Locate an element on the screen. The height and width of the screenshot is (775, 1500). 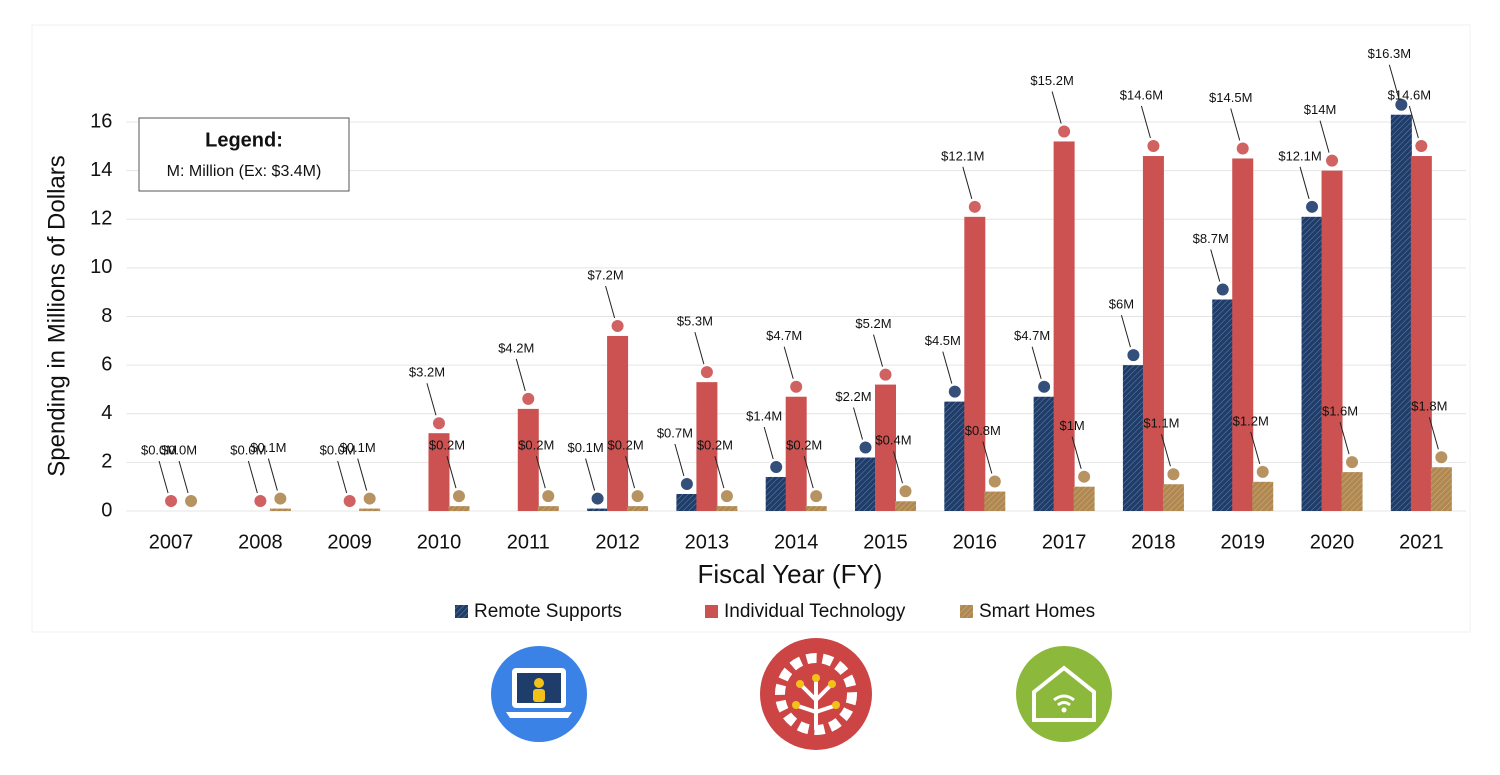
x-tick-label: 2010 is located at coordinates (439, 542).